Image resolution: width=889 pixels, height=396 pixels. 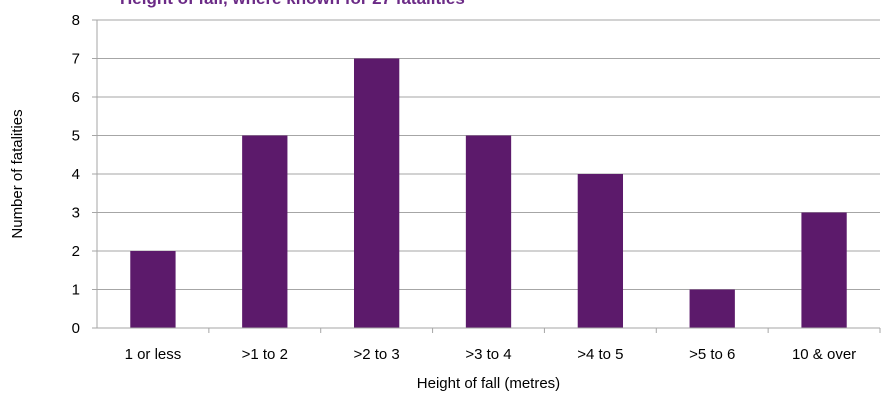 What do you see at coordinates (76, 251) in the screenshot?
I see `y-tick-label: 2` at bounding box center [76, 251].